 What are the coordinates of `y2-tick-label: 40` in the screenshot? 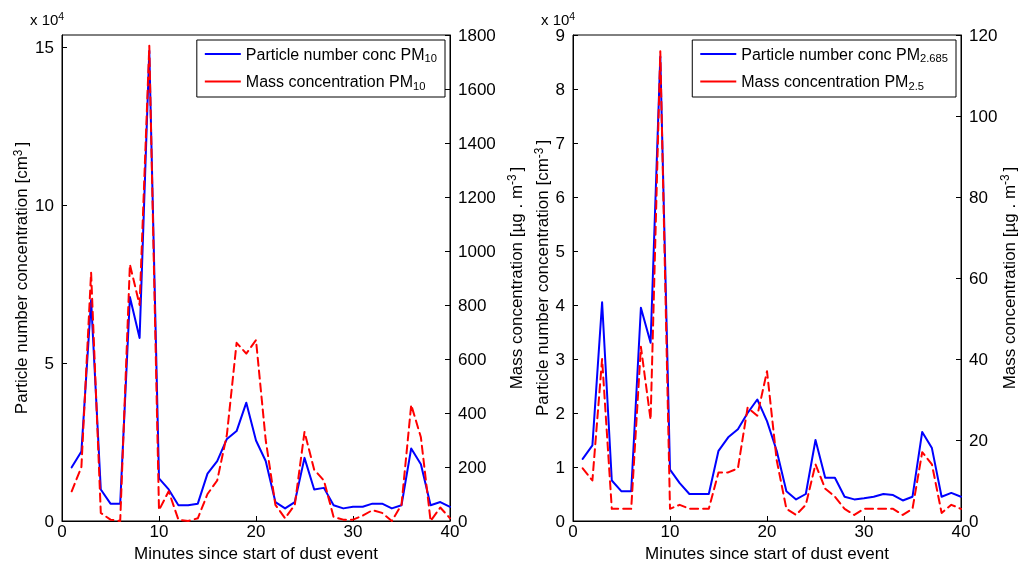 It's located at (978, 359).